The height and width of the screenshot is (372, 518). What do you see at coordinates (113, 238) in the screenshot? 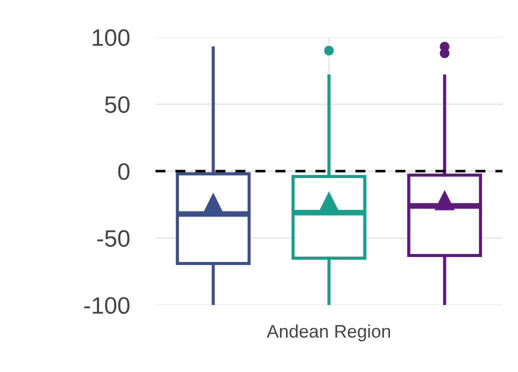
I see `y-tick-label: -50` at bounding box center [113, 238].